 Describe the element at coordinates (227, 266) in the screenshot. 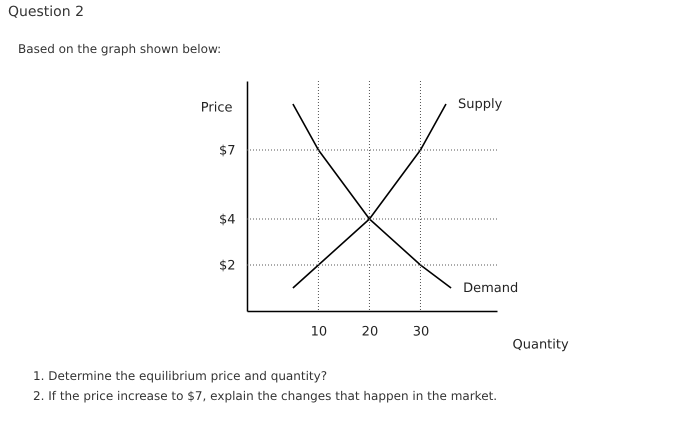

I see `y-tick-label: $2` at that location.